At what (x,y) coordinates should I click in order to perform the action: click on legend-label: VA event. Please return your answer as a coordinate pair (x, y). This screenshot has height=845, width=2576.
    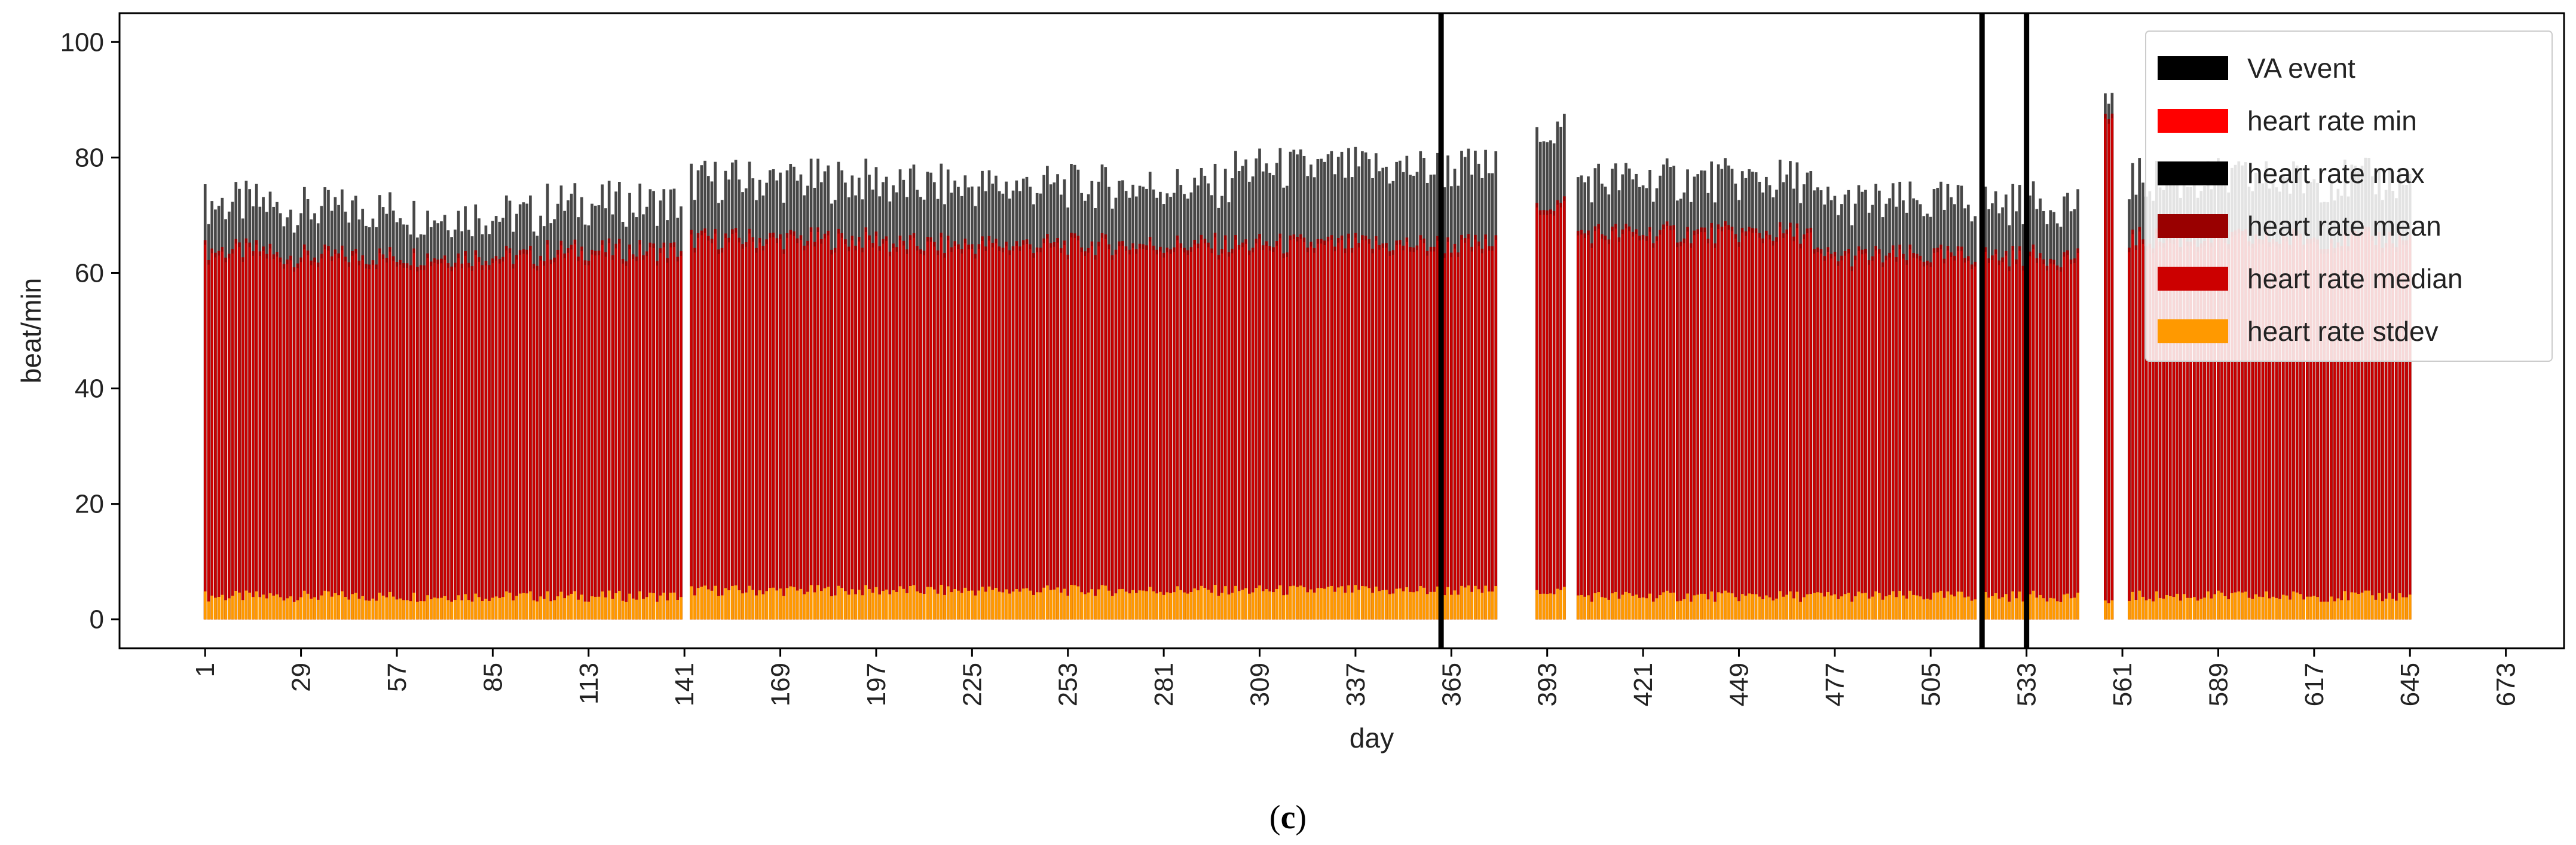
    Looking at the image, I should click on (2301, 68).